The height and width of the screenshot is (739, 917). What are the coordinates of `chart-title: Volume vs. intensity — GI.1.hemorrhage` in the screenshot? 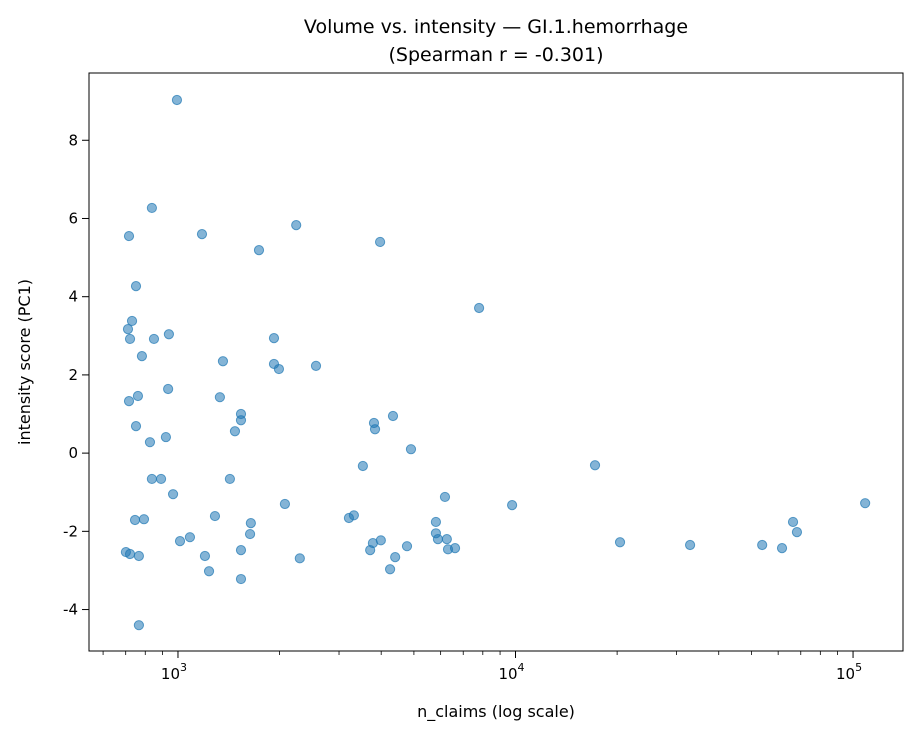 It's located at (496, 27).